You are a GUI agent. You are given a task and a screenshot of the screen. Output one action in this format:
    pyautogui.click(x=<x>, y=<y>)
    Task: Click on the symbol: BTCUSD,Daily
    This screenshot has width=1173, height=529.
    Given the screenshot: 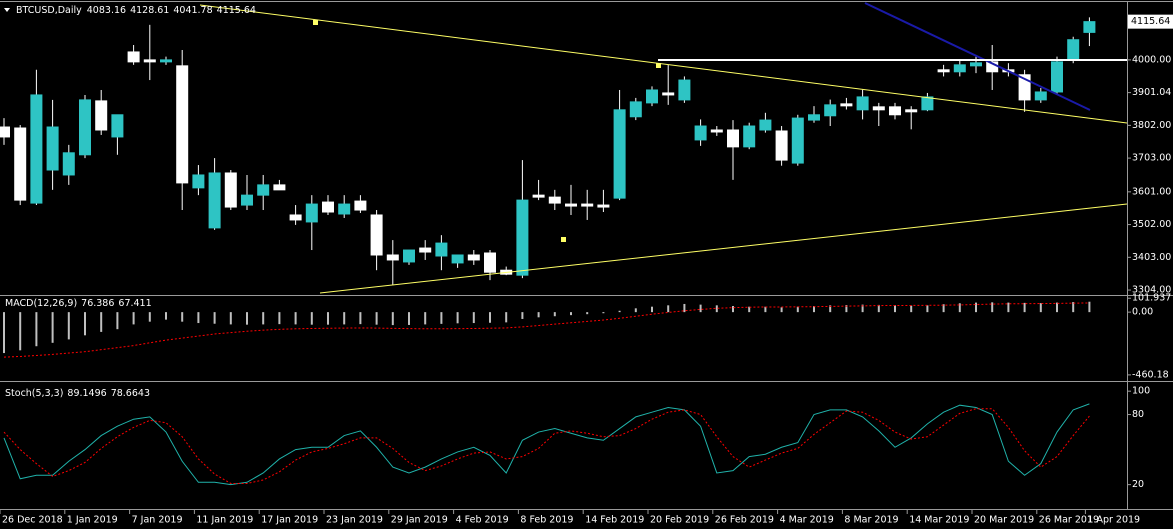 What is the action you would take?
    pyautogui.click(x=49, y=10)
    